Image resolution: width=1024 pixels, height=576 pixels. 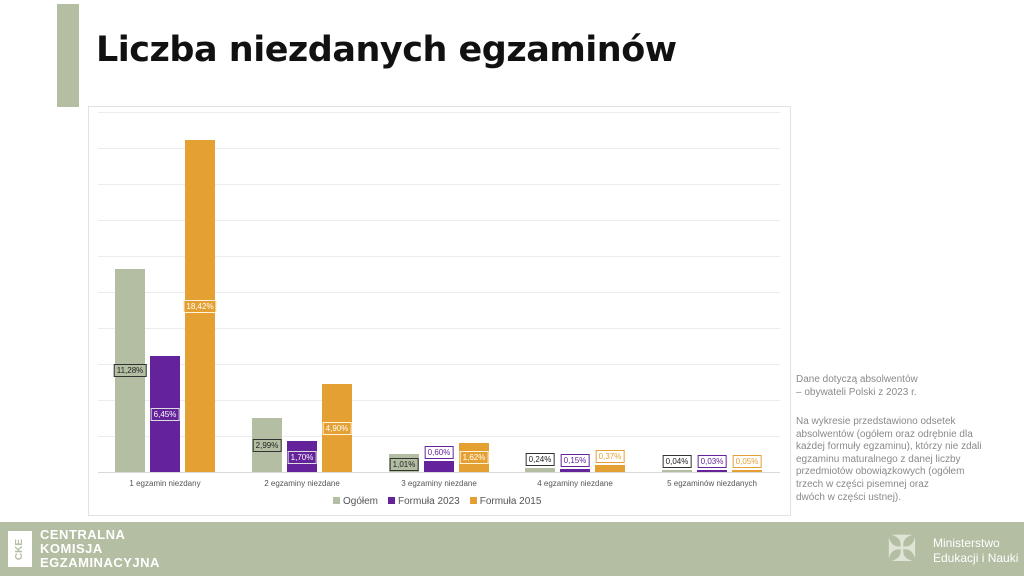 What do you see at coordinates (302, 457) in the screenshot?
I see `data-label: 1,70%` at bounding box center [302, 457].